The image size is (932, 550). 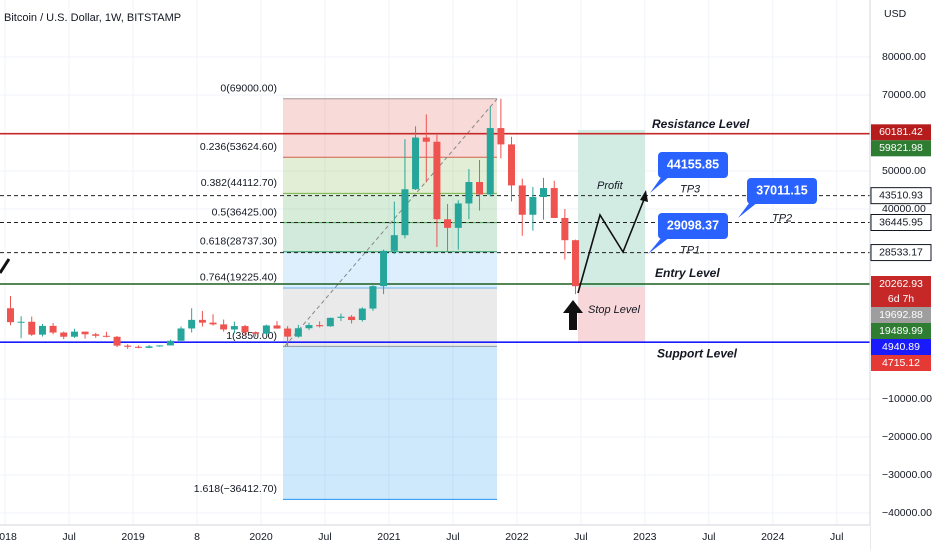 I want to click on callout: 44155.85, so click(x=689, y=172).